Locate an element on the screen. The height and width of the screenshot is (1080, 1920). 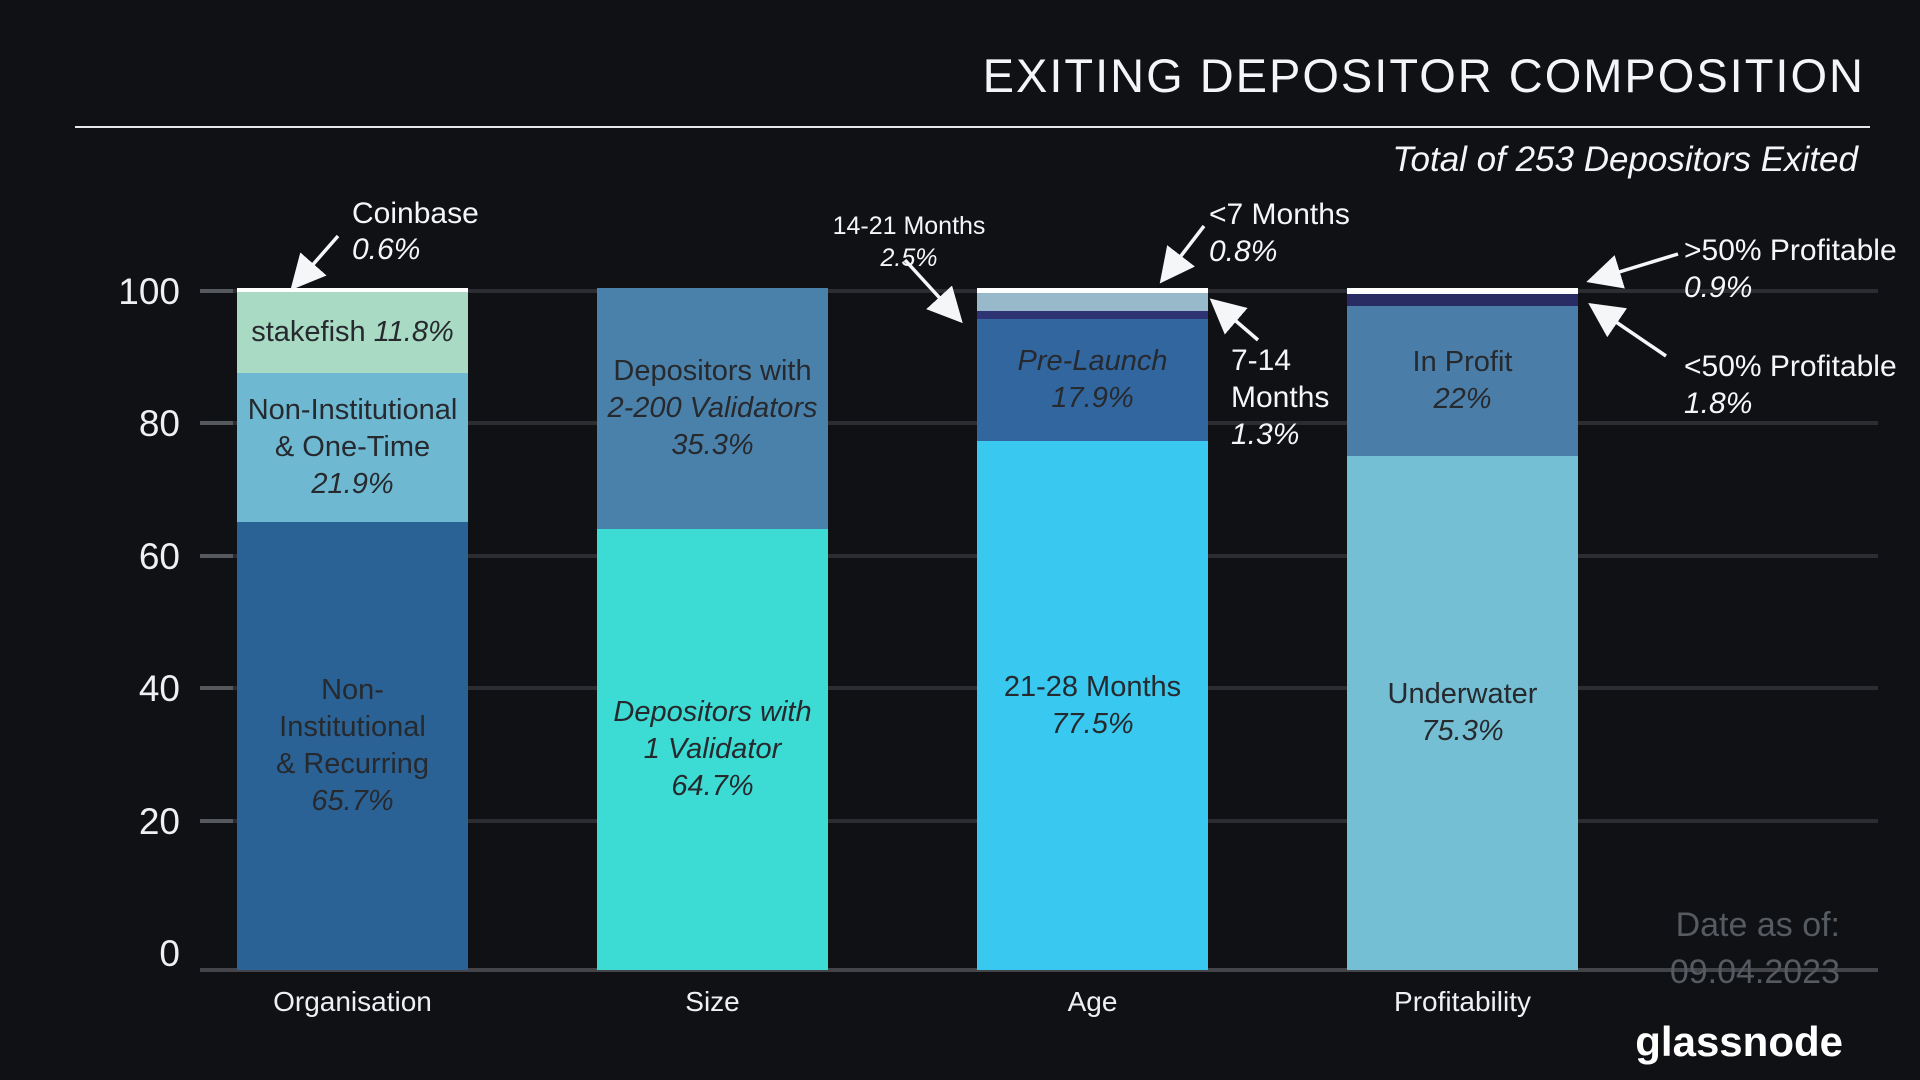
segment-label-underwater: Underwater 75.3% is located at coordinates (1462, 713).